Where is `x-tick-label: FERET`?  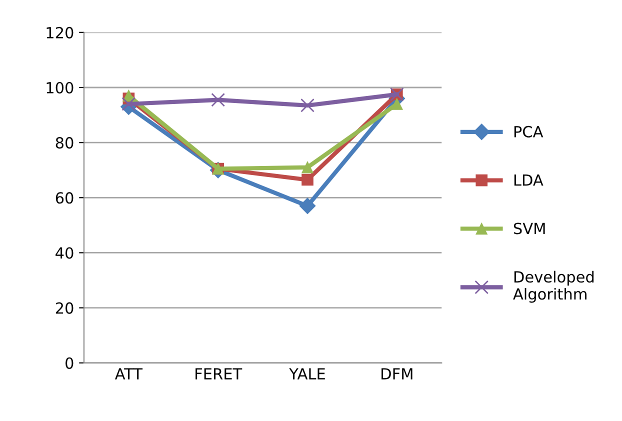
x-tick-label: FERET is located at coordinates (219, 374).